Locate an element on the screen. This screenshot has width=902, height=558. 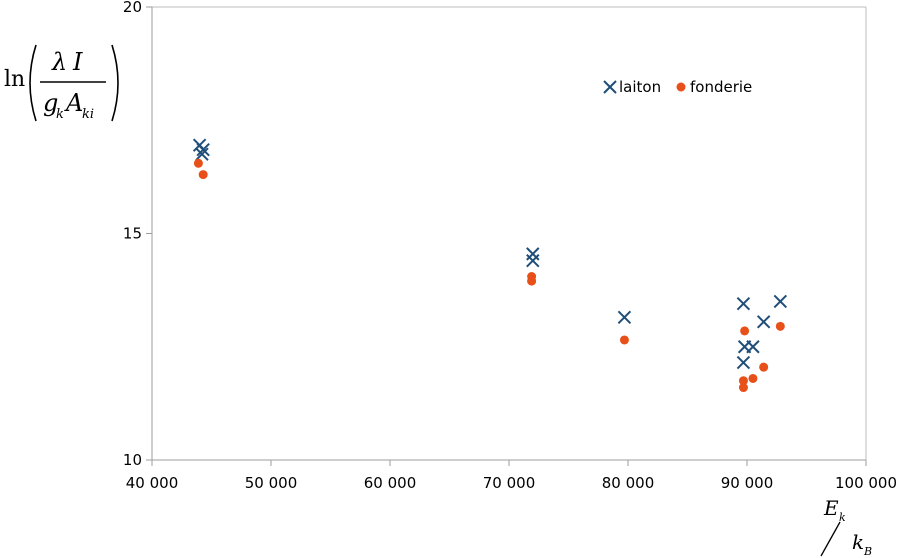
y-axis-ticks: 10 15 20 is located at coordinates (137, 234).